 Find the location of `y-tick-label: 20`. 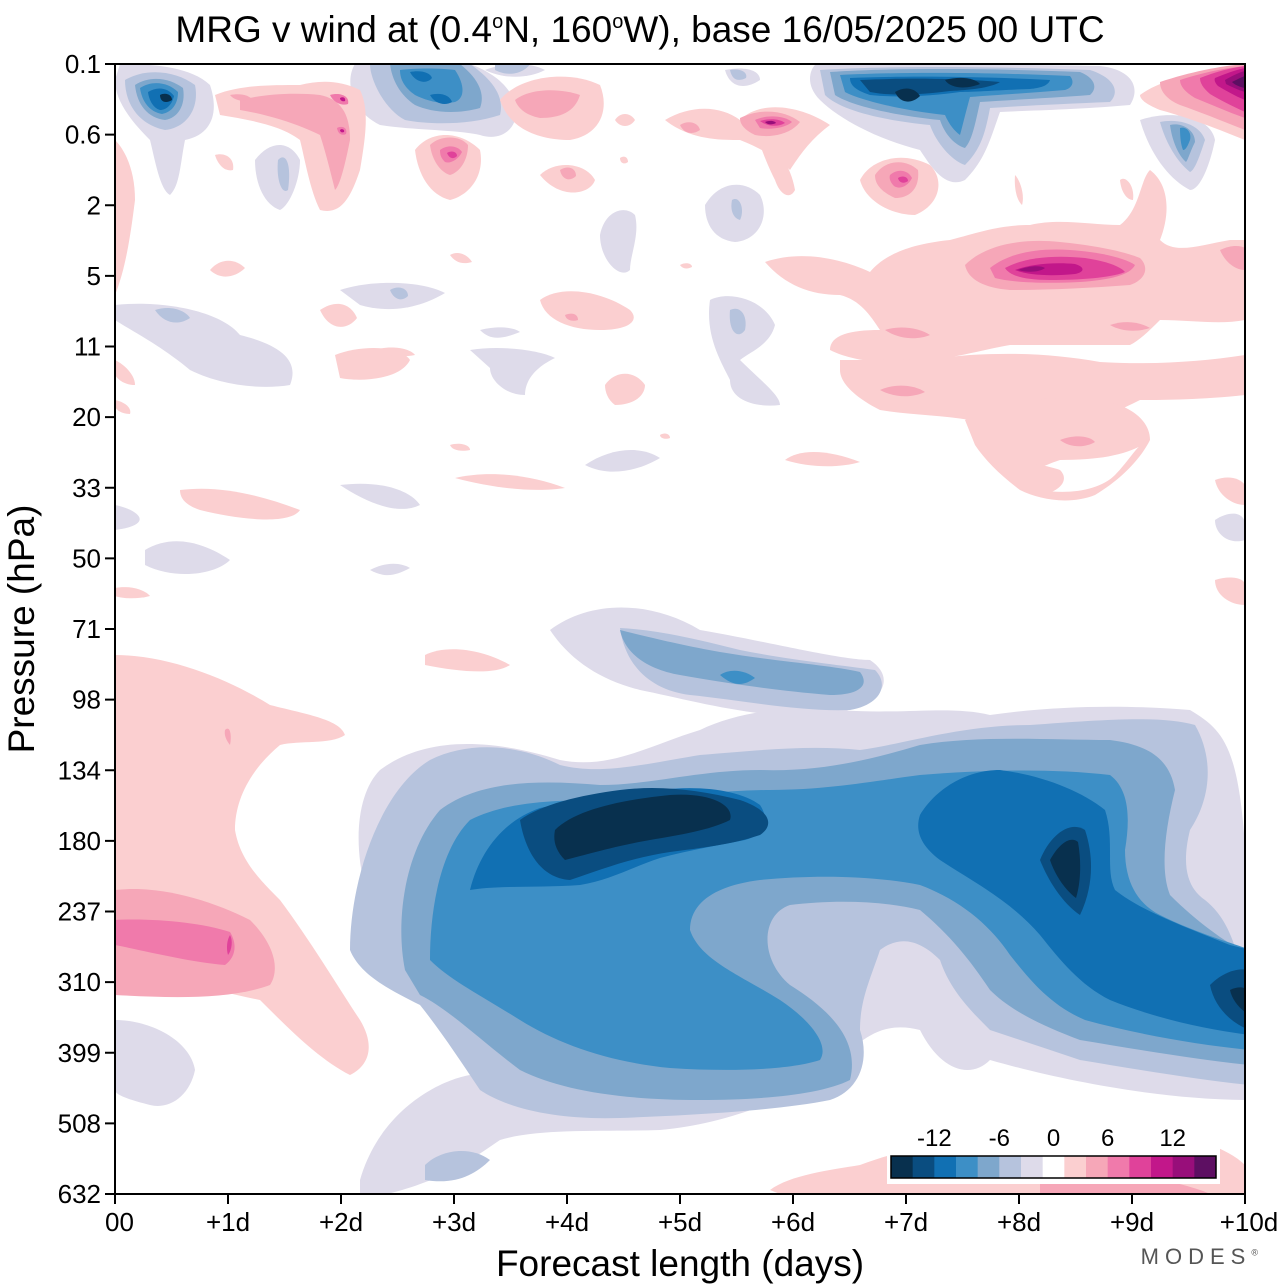

y-tick-label: 20 is located at coordinates (86, 417).